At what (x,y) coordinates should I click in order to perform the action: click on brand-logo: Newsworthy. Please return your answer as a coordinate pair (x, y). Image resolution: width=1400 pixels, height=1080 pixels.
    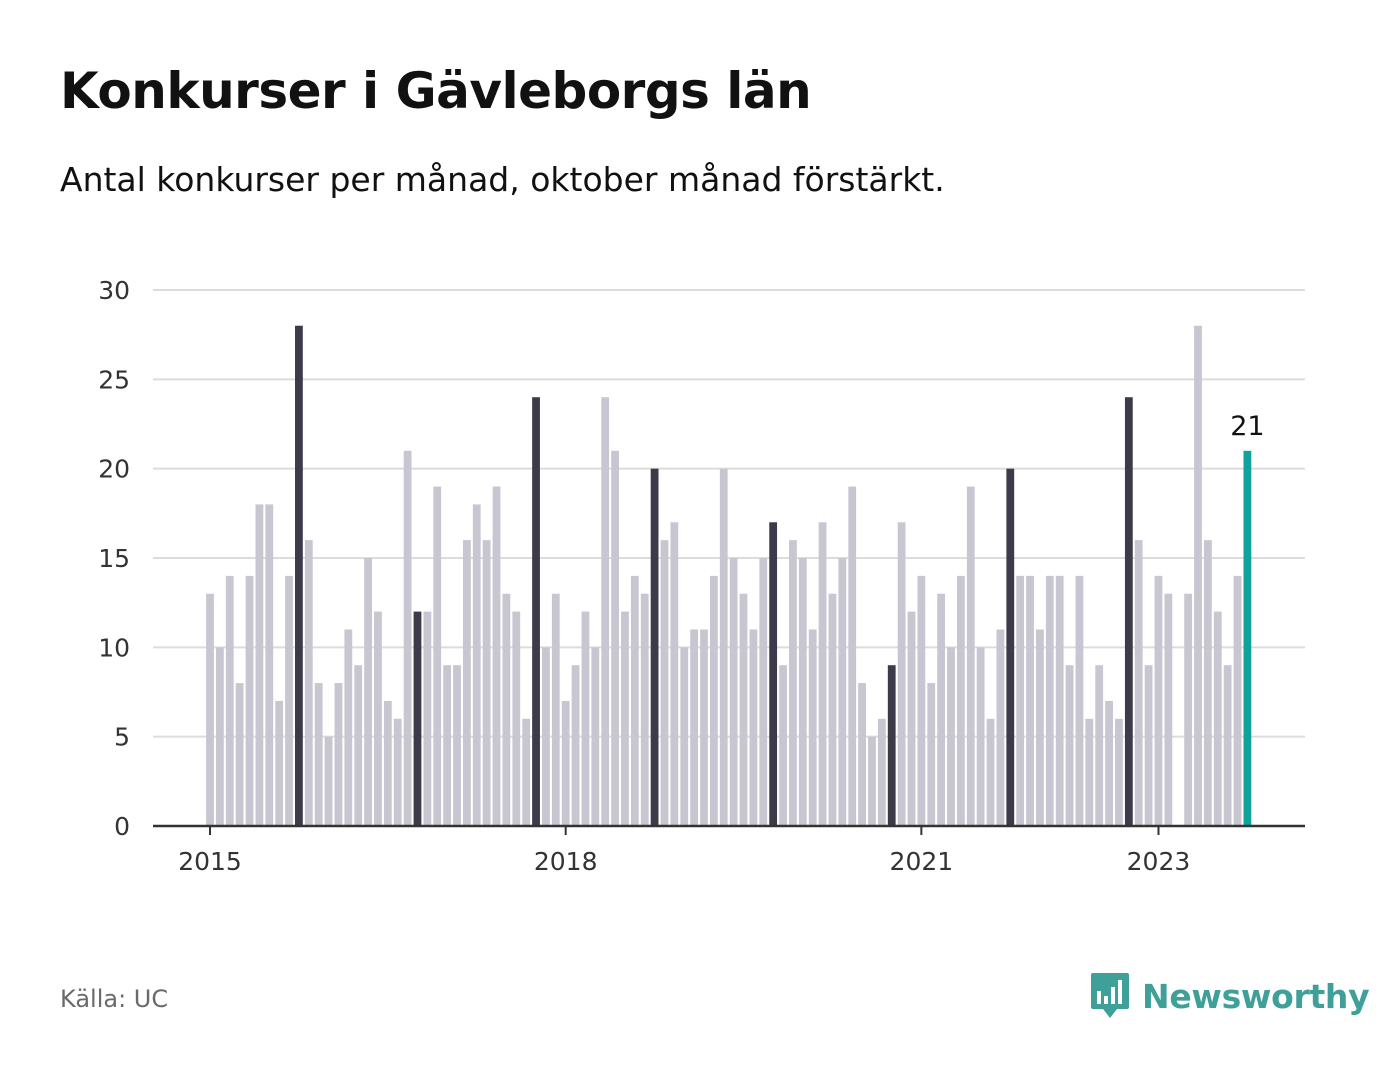
    Looking at the image, I should click on (1230, 996).